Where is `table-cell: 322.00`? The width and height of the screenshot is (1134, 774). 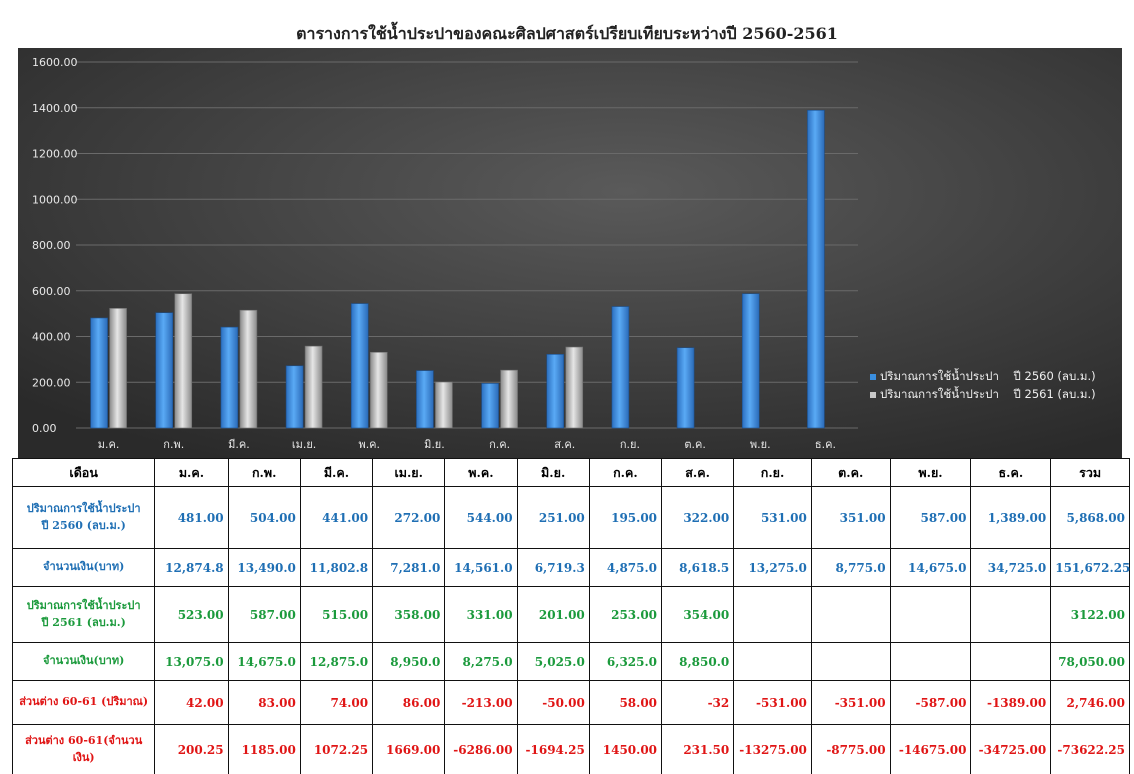 table-cell: 322.00 is located at coordinates (698, 517).